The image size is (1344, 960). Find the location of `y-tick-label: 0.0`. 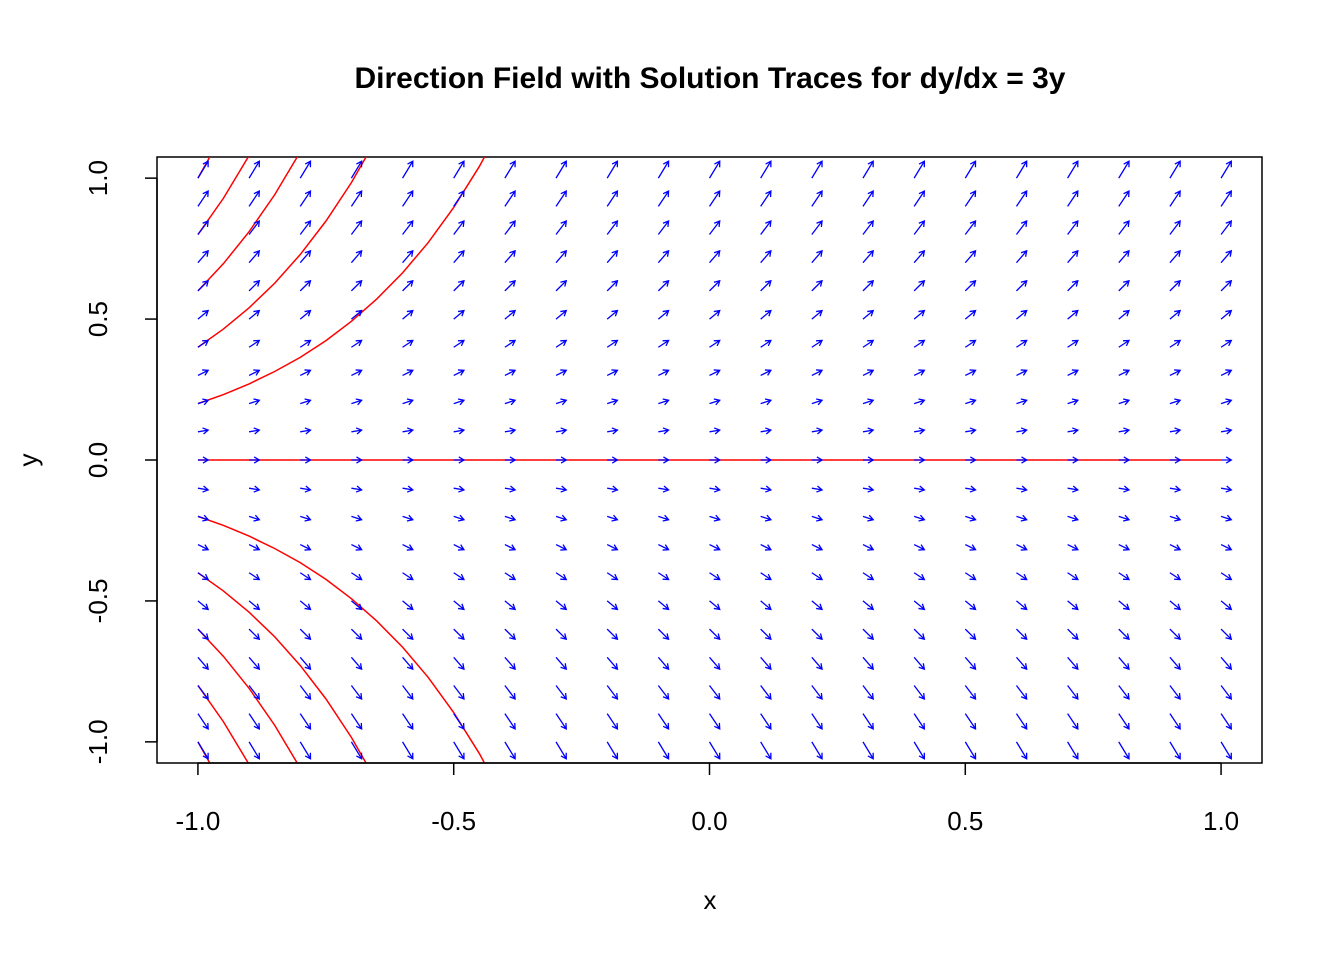

y-tick-label: 0.0 is located at coordinates (98, 460).